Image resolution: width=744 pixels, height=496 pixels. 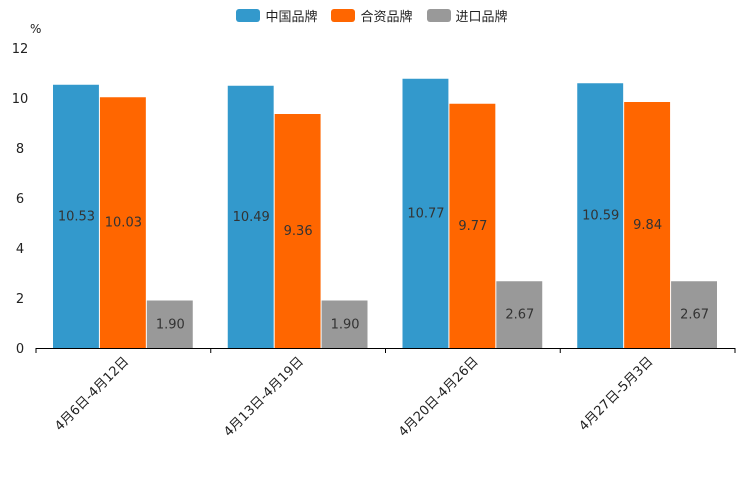 What do you see at coordinates (439, 397) in the screenshot?
I see `x-tick-label: 4月20日-4月26日` at bounding box center [439, 397].